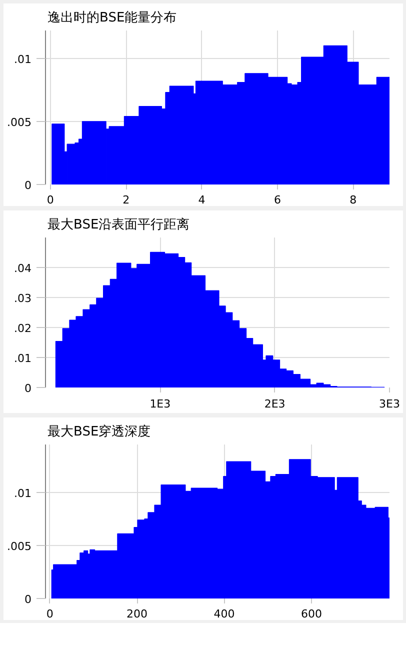 The width and height of the screenshot is (406, 658). I want to click on x-tick-label: 8, so click(353, 200).